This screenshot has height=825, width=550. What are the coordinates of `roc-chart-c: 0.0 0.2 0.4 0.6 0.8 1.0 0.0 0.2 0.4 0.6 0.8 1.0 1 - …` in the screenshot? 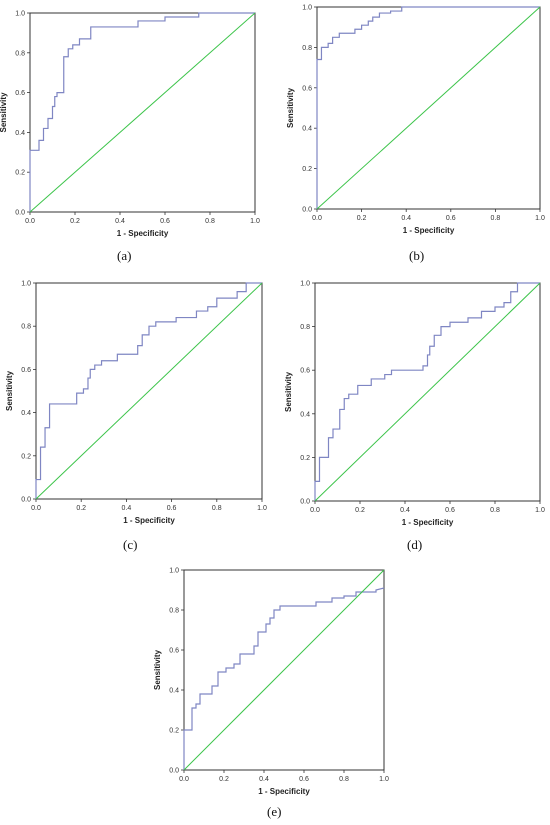 It's located at (136, 403).